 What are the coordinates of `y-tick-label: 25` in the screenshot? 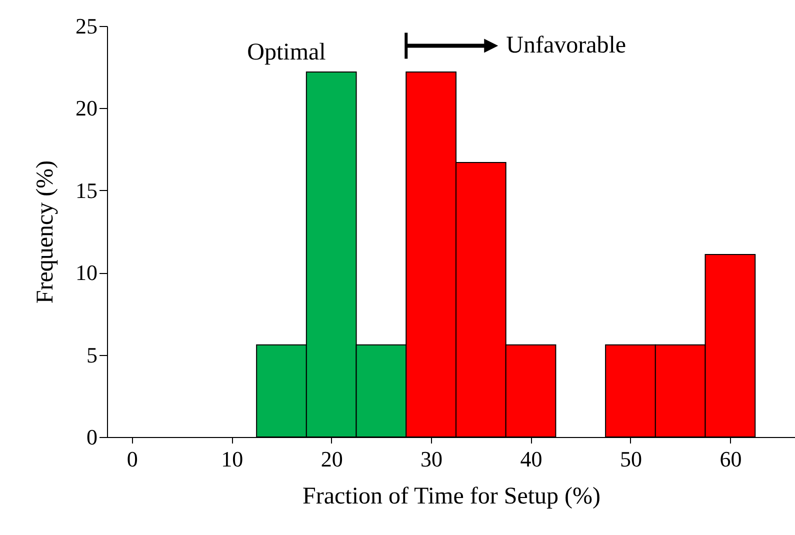 It's located at (87, 26).